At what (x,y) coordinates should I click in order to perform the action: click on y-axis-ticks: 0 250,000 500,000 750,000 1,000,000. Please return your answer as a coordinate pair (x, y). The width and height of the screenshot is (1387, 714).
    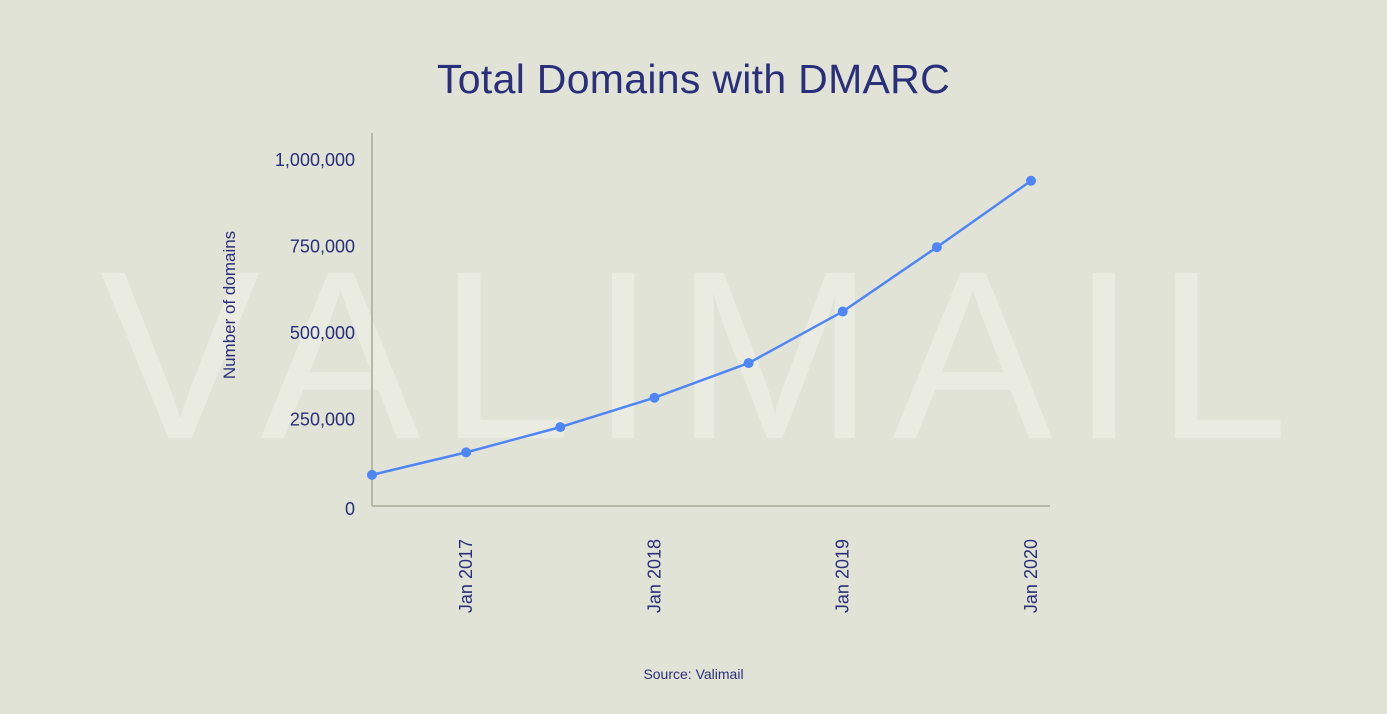
    Looking at the image, I should click on (315, 334).